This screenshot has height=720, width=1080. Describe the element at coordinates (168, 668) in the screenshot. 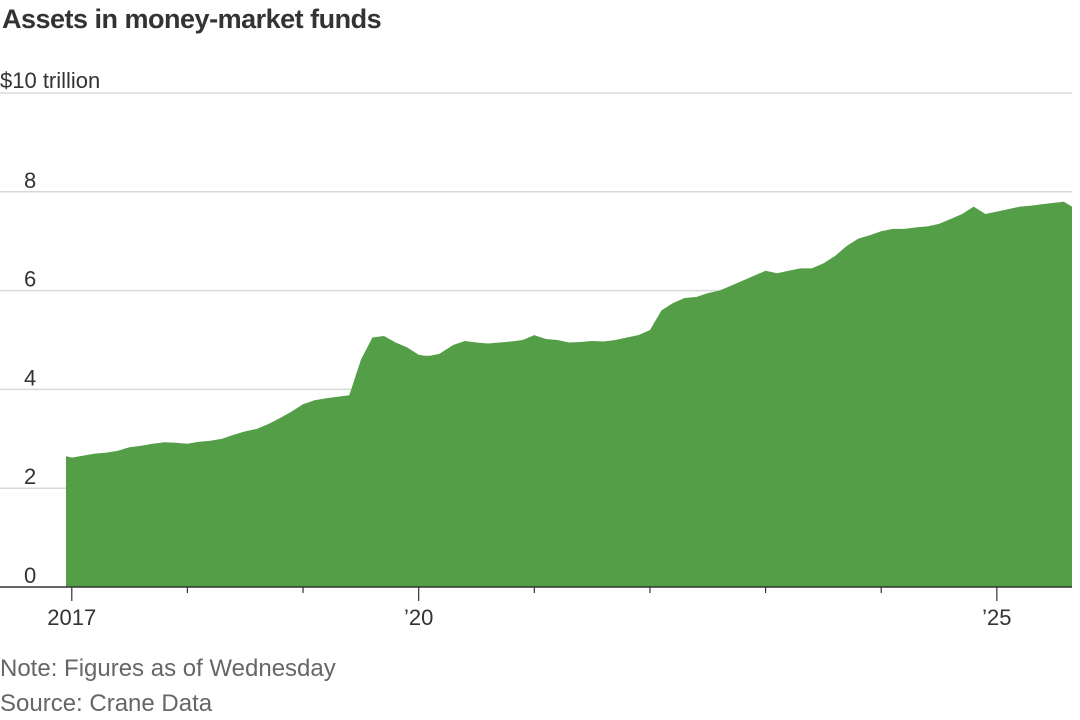

I see `chart-note: Note: Figures as of Wednesday` at that location.